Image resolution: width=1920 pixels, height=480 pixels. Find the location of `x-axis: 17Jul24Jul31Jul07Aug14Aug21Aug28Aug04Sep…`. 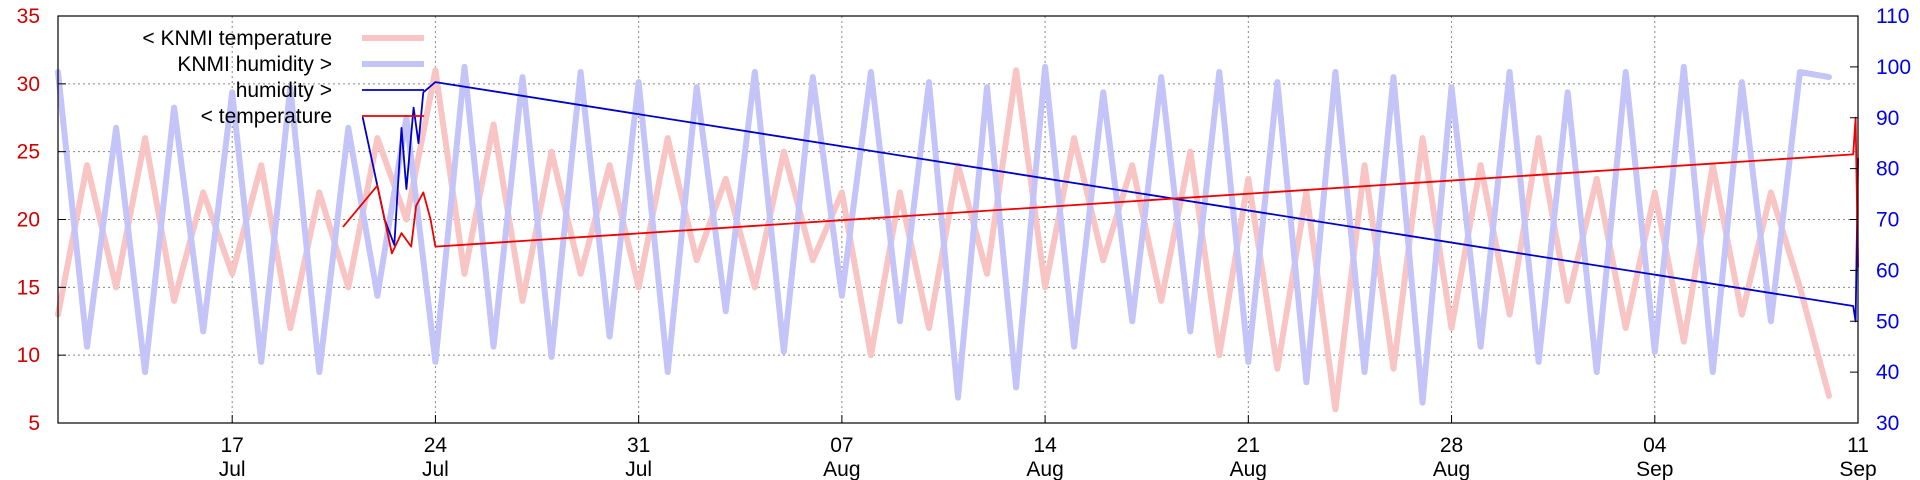

x-axis: 17Jul24Jul31Jul07Aug14Aug21Aug28Aug04Sep… is located at coordinates (1048, 447).